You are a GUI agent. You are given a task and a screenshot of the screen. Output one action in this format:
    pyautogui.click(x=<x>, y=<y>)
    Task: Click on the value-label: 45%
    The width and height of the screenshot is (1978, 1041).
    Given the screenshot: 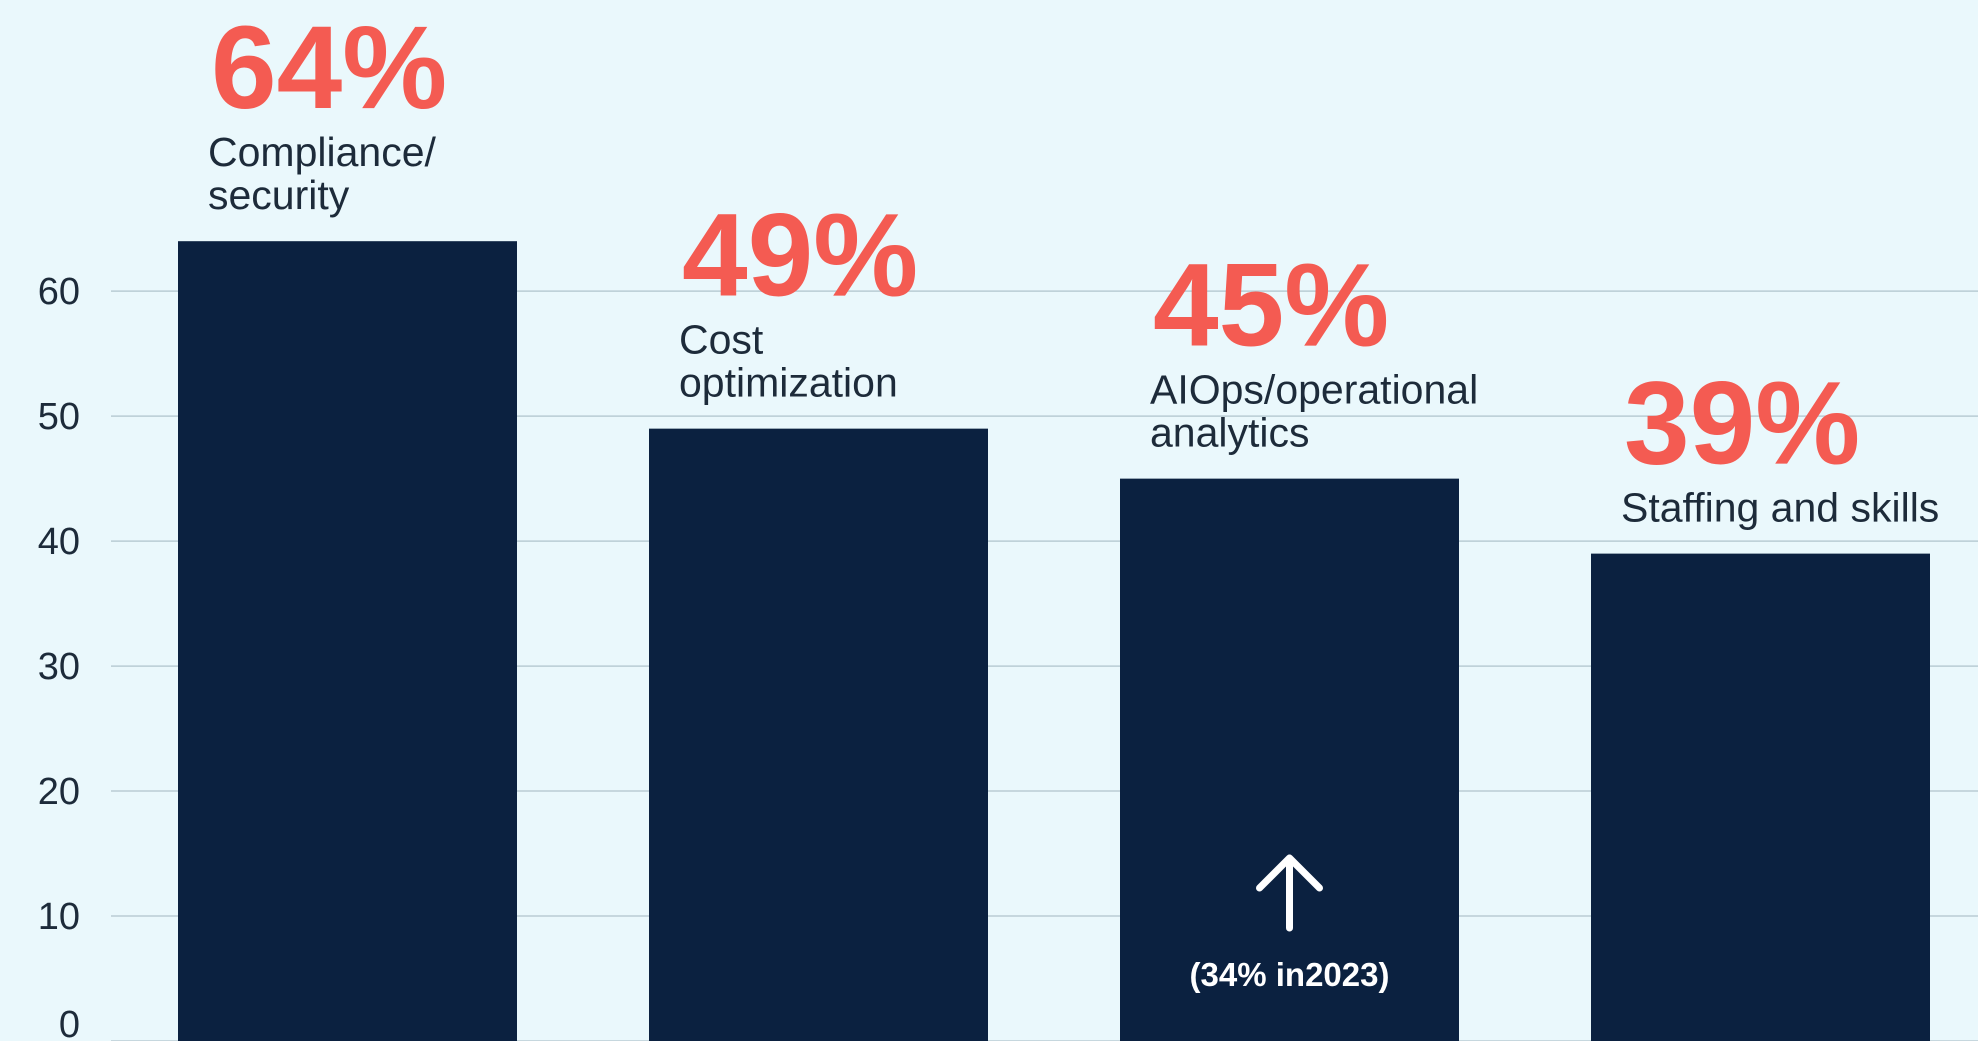 What is the action you would take?
    pyautogui.click(x=1271, y=306)
    